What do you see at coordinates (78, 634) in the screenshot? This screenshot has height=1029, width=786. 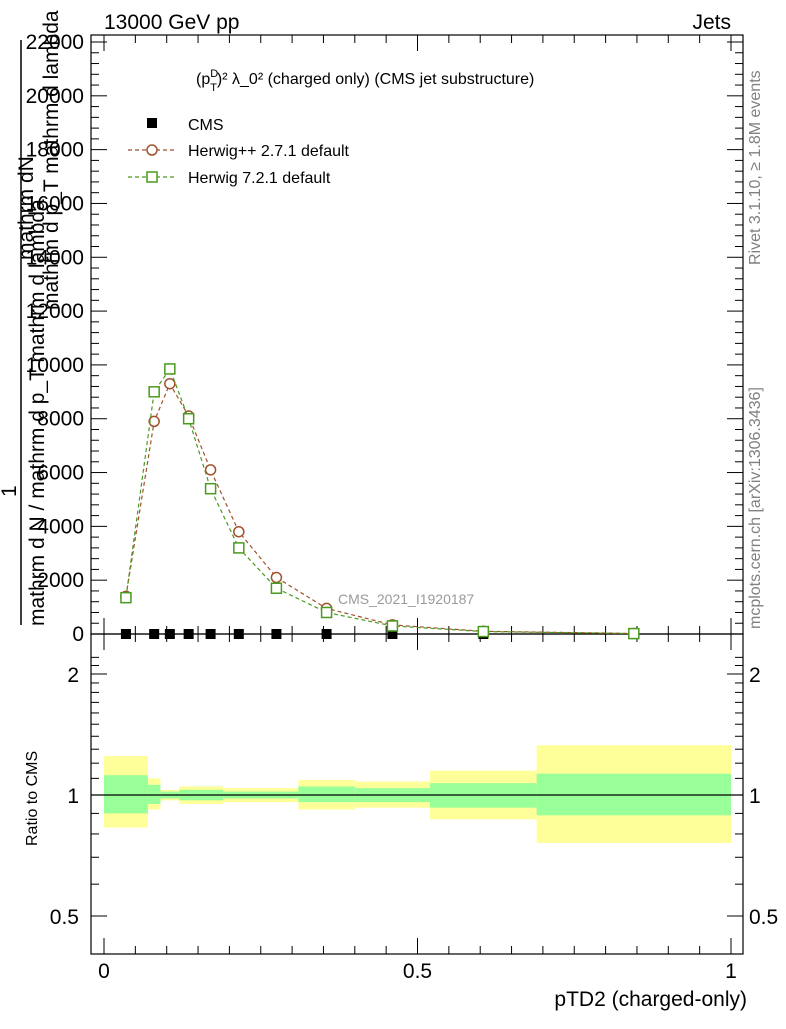 I see `y-tick-label: 0` at bounding box center [78, 634].